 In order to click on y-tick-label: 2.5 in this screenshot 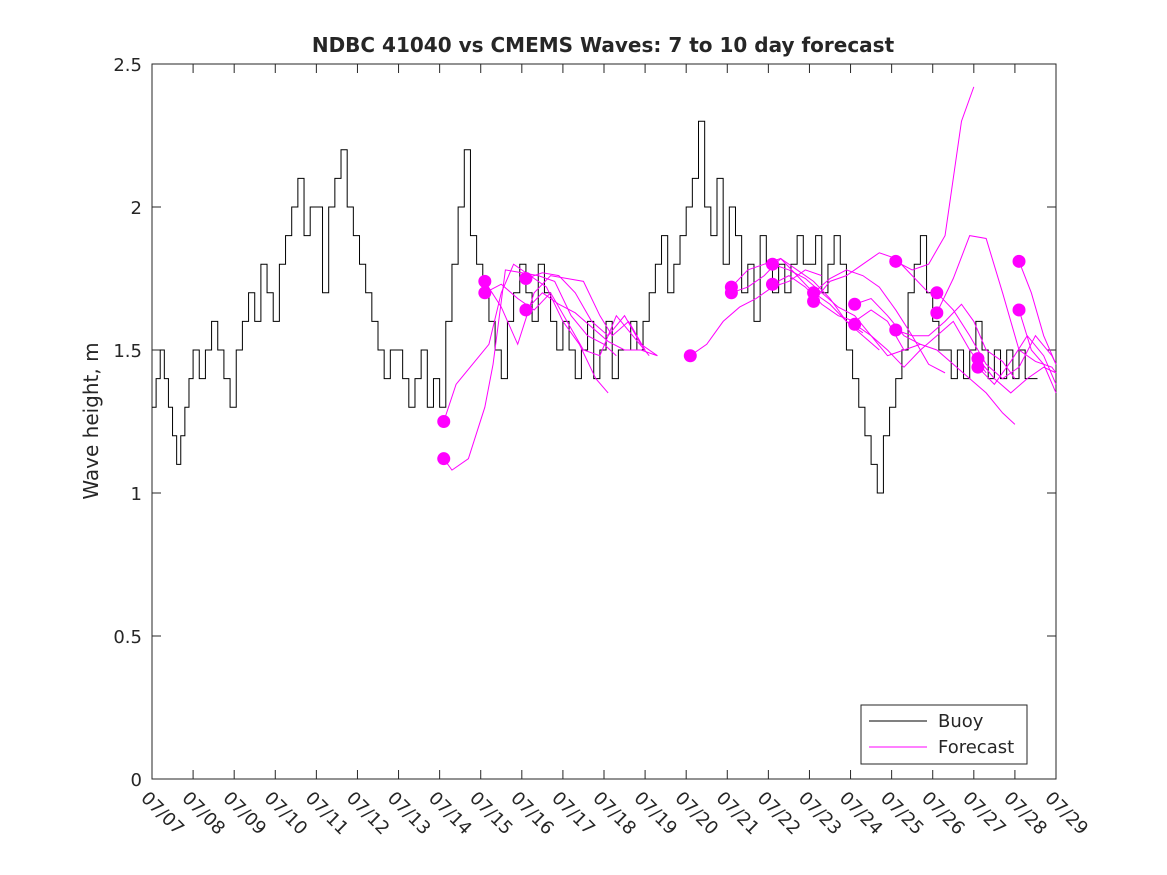, I will do `click(127, 65)`.